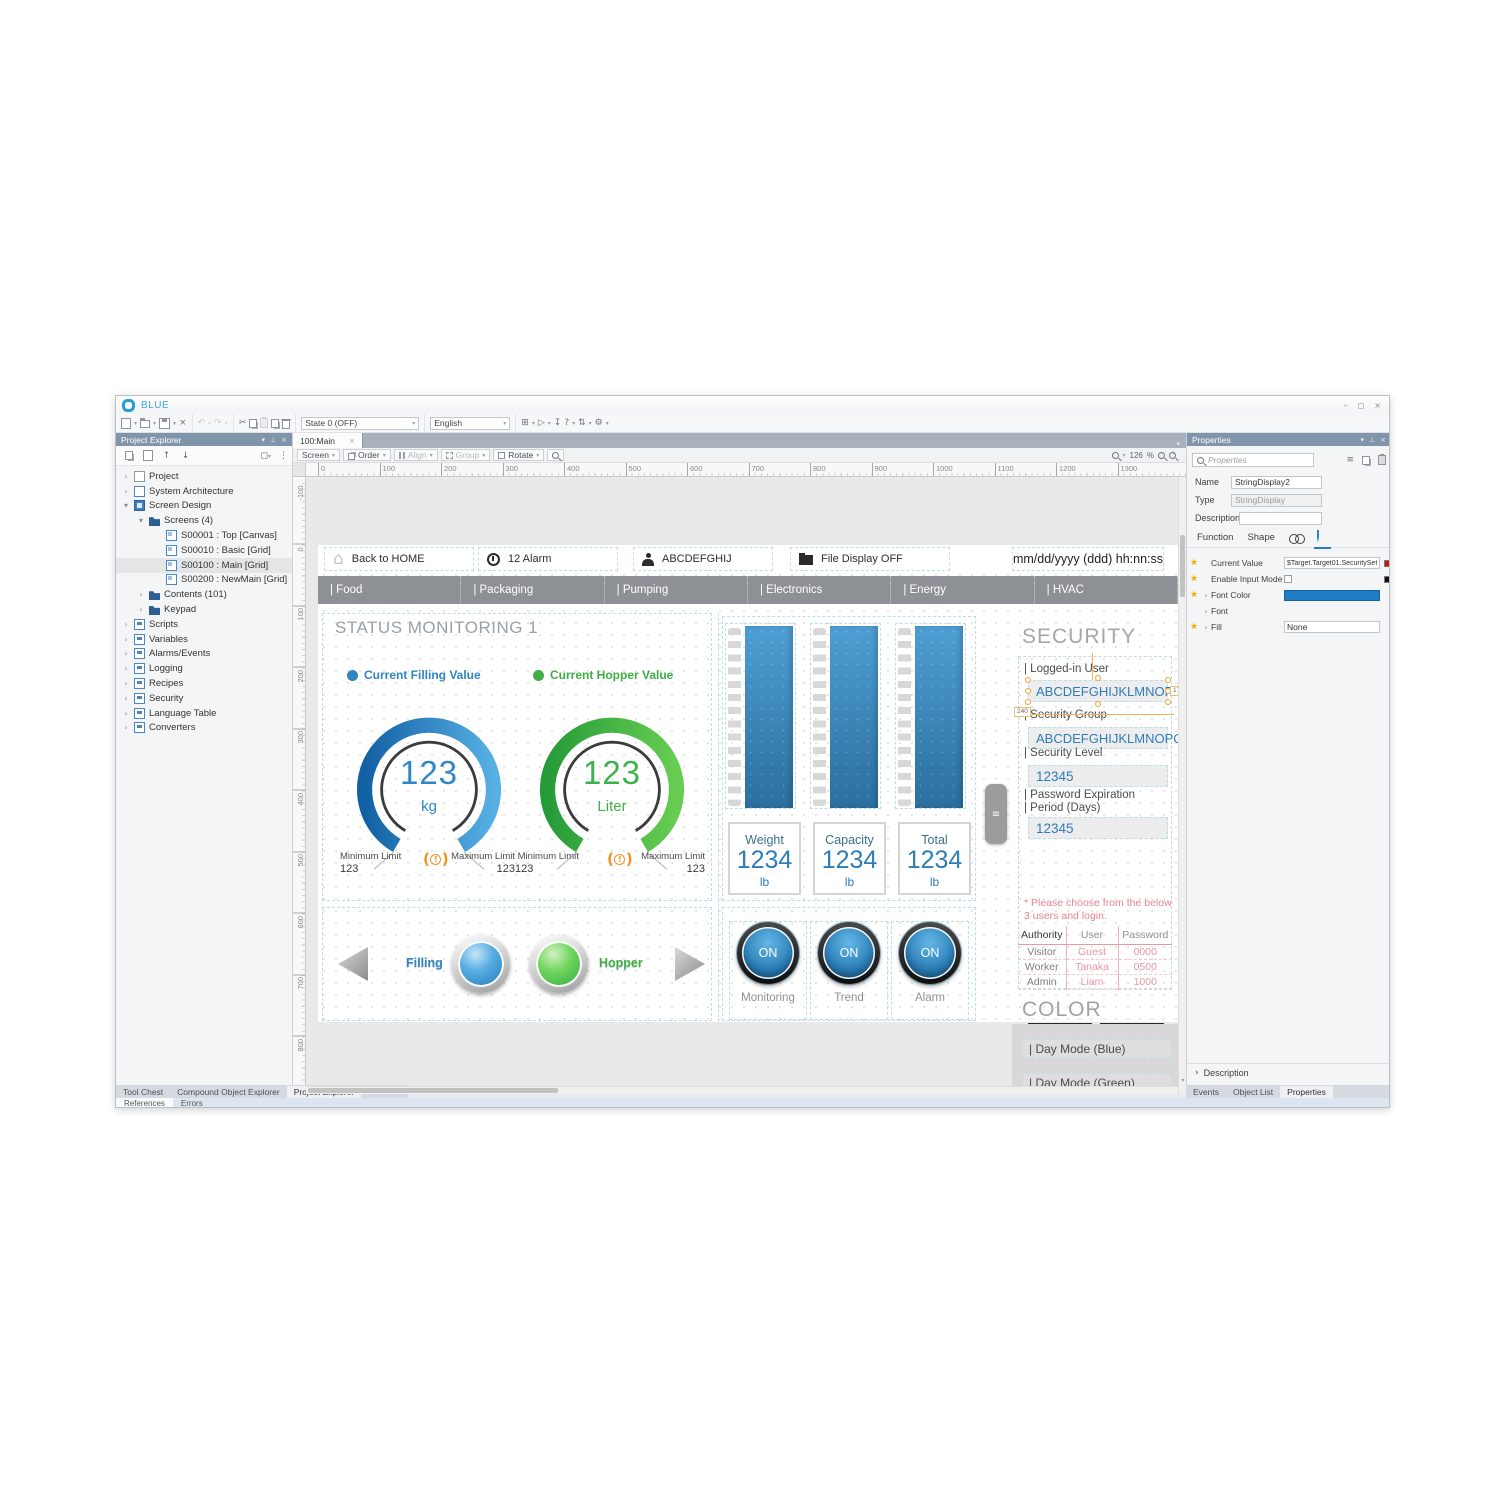  What do you see at coordinates (165, 423) in the screenshot?
I see `save-icon` at bounding box center [165, 423].